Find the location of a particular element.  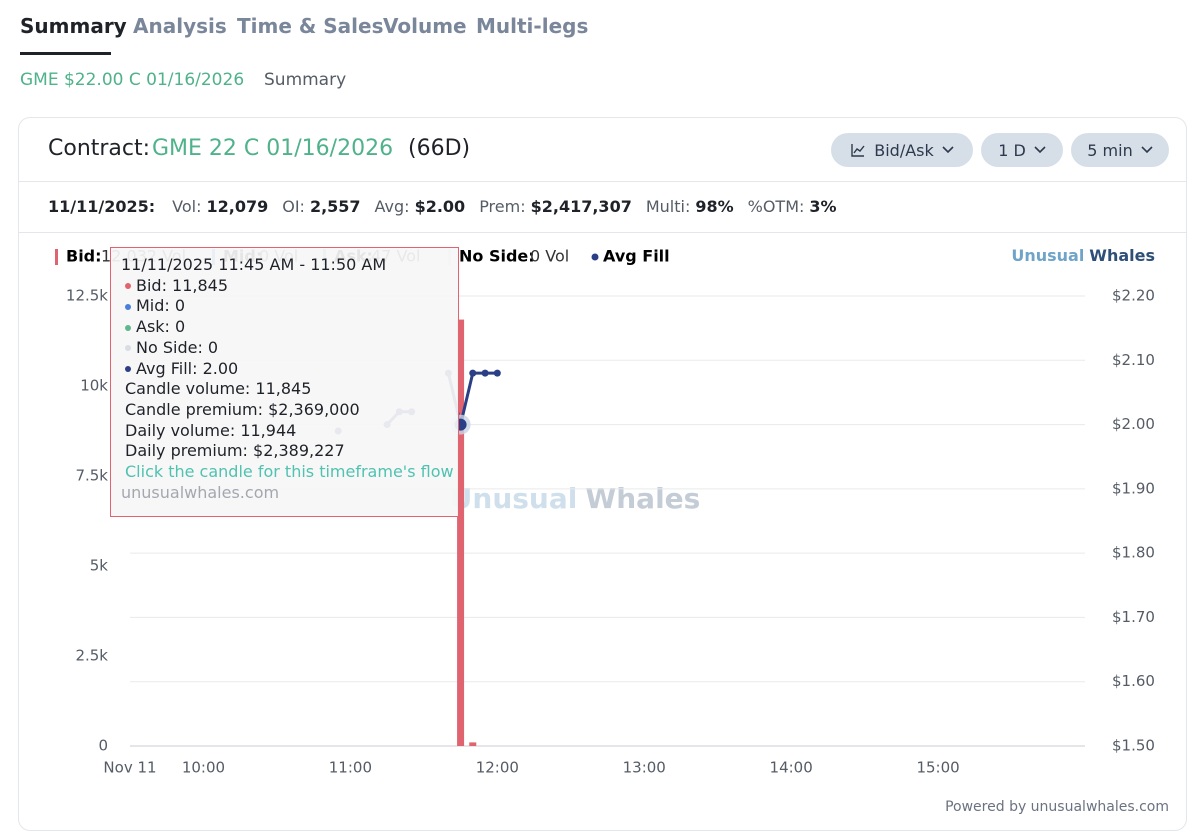

stat-value: 98% is located at coordinates (714, 206).